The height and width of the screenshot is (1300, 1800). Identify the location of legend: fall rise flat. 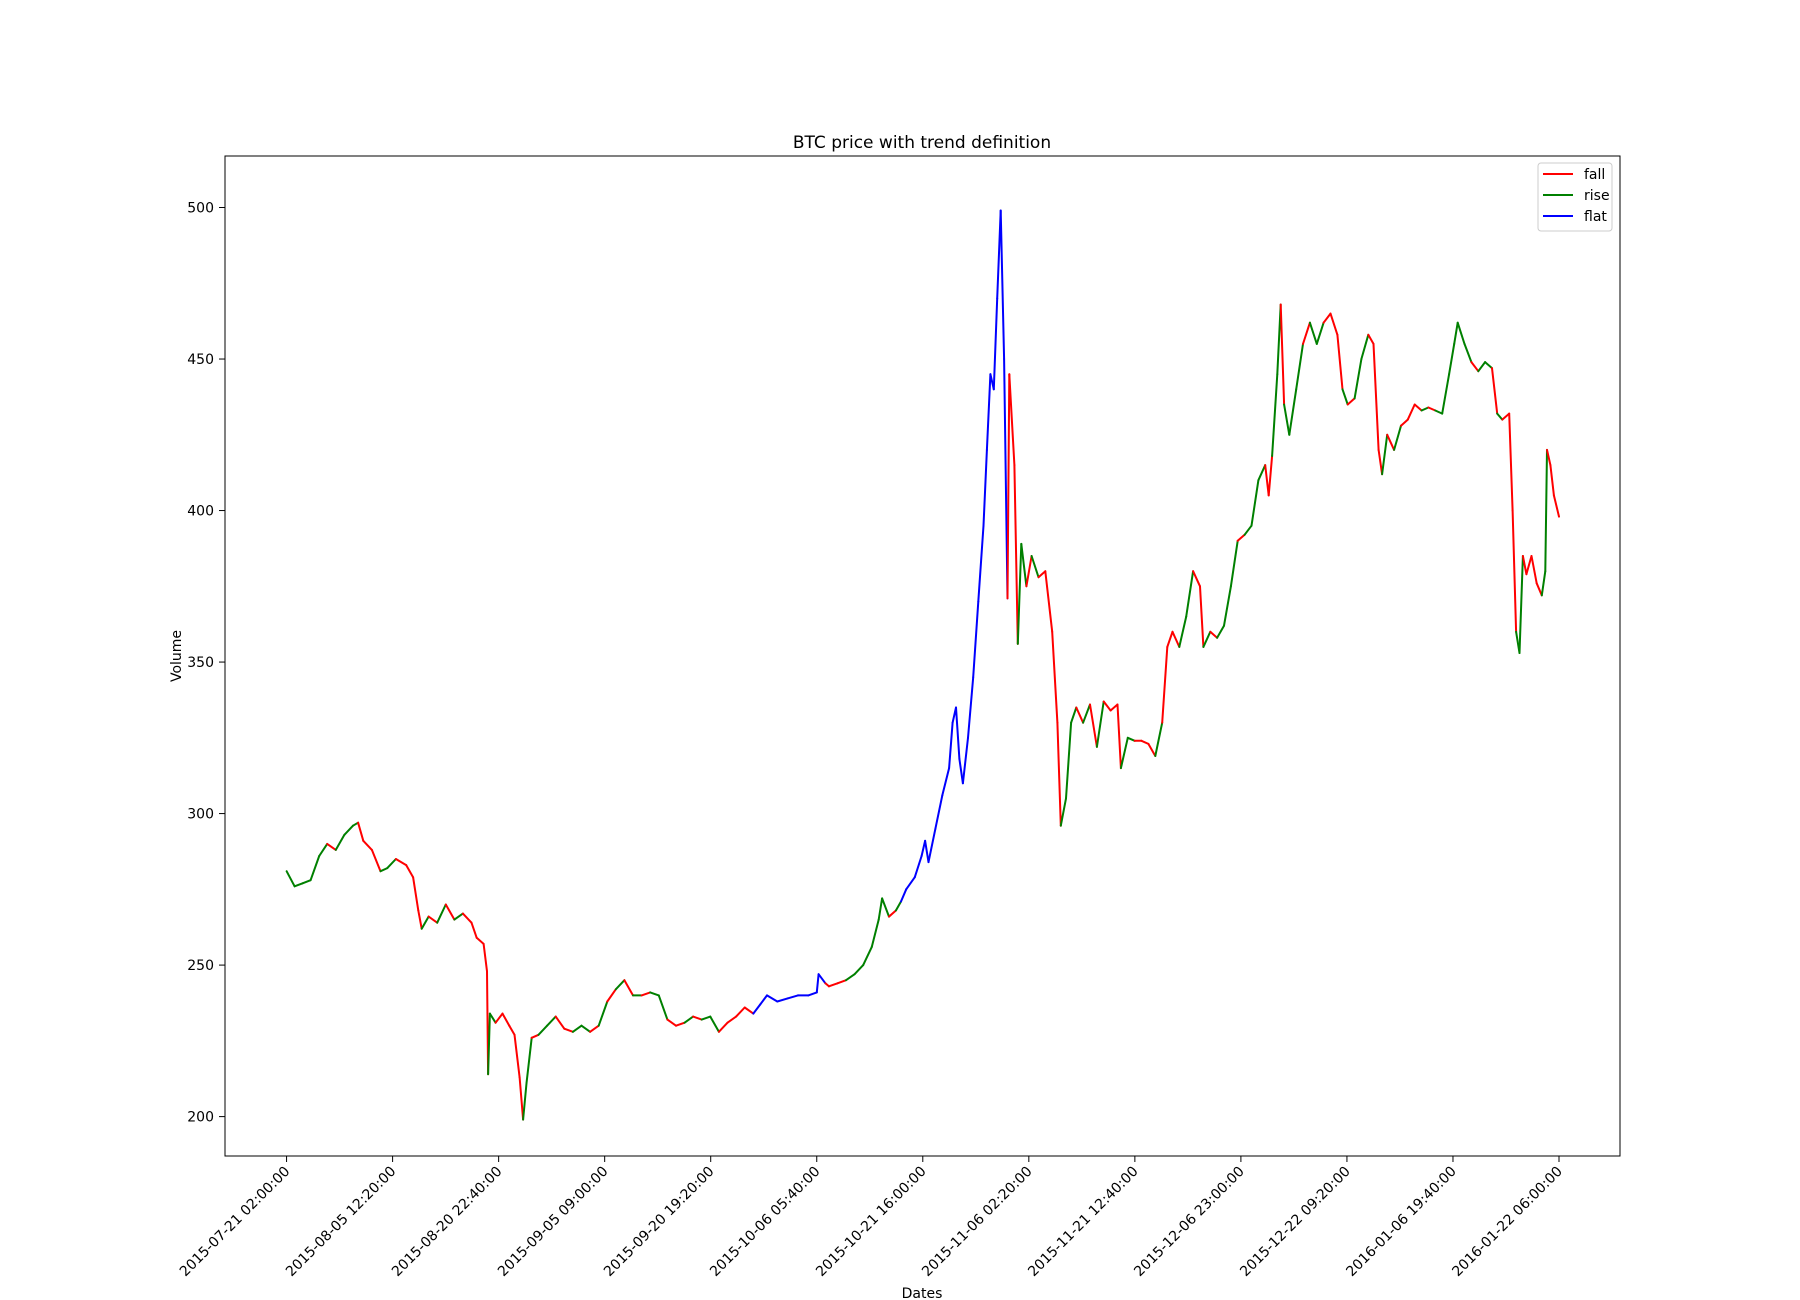
(1575, 197).